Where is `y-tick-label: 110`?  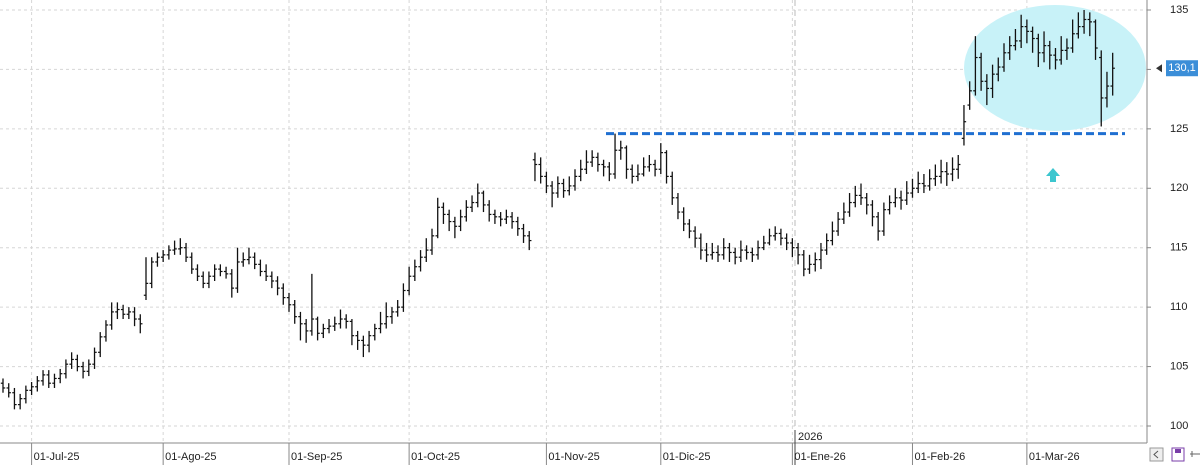
y-tick-label: 110 is located at coordinates (1179, 307).